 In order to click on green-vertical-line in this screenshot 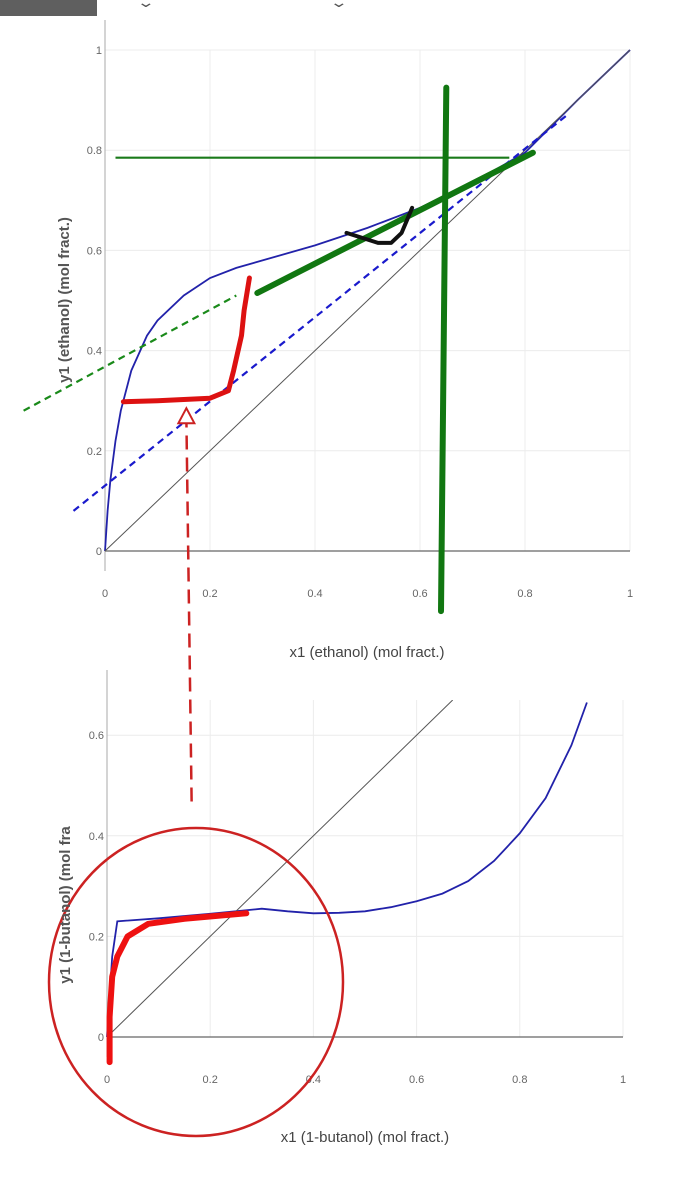, I will do `click(444, 349)`.